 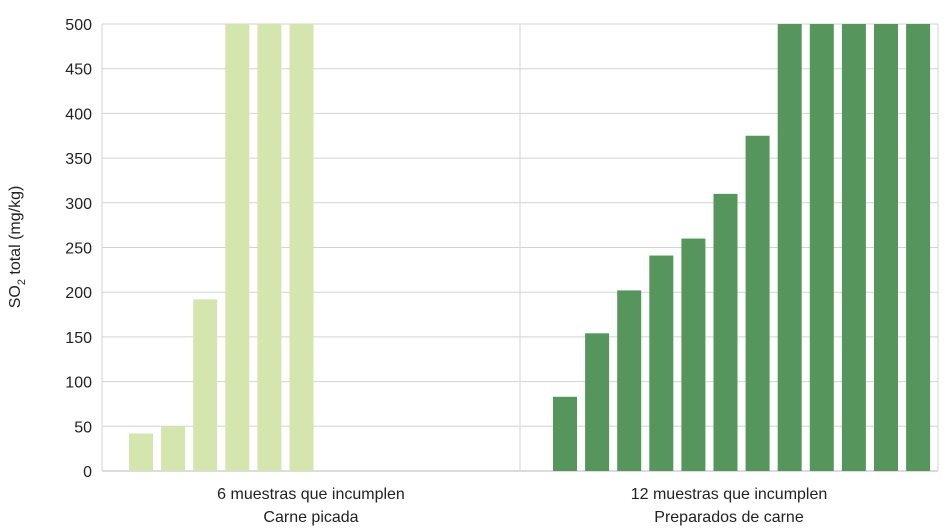 I want to click on category-label-line1: 12 muestras que incumplen, so click(x=729, y=494).